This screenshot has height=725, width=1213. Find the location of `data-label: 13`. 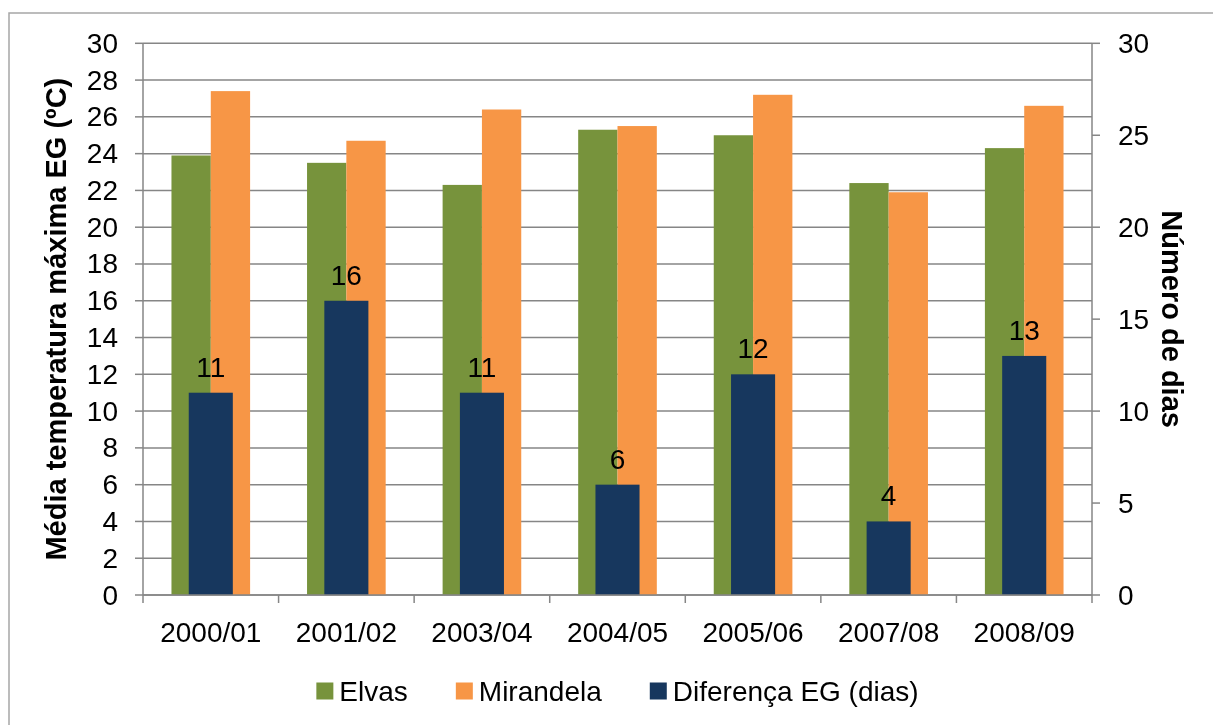

data-label: 13 is located at coordinates (1024, 330).